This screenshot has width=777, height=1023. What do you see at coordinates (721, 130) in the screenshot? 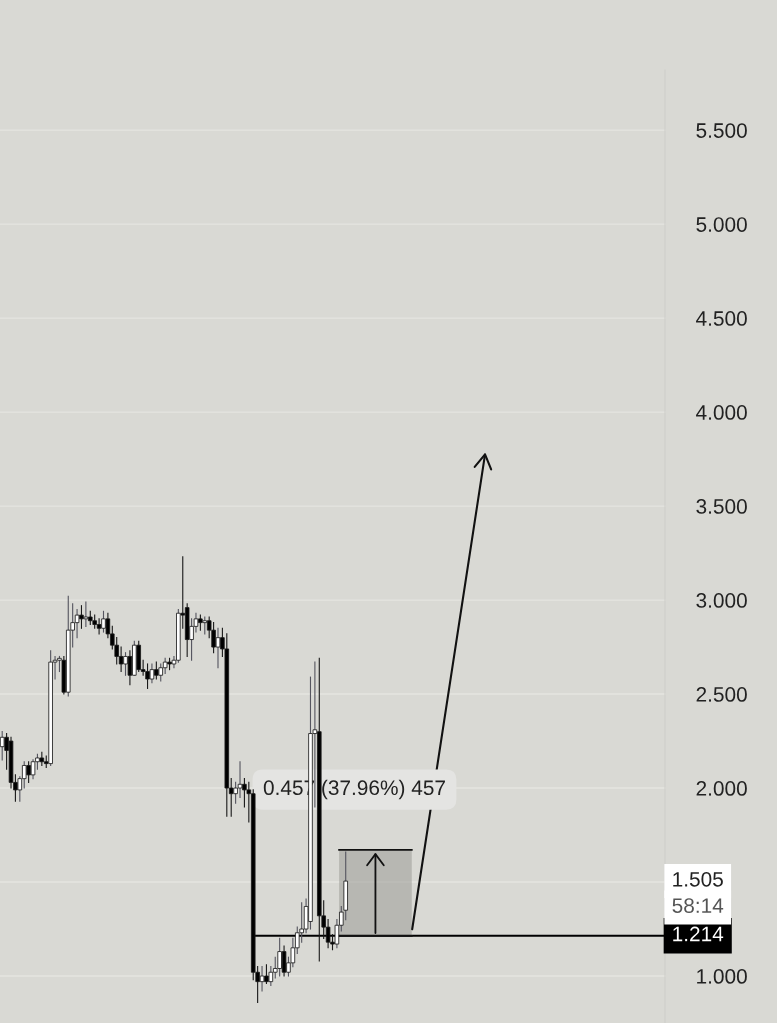
I see `y-tick-label: 5.500` at bounding box center [721, 130].